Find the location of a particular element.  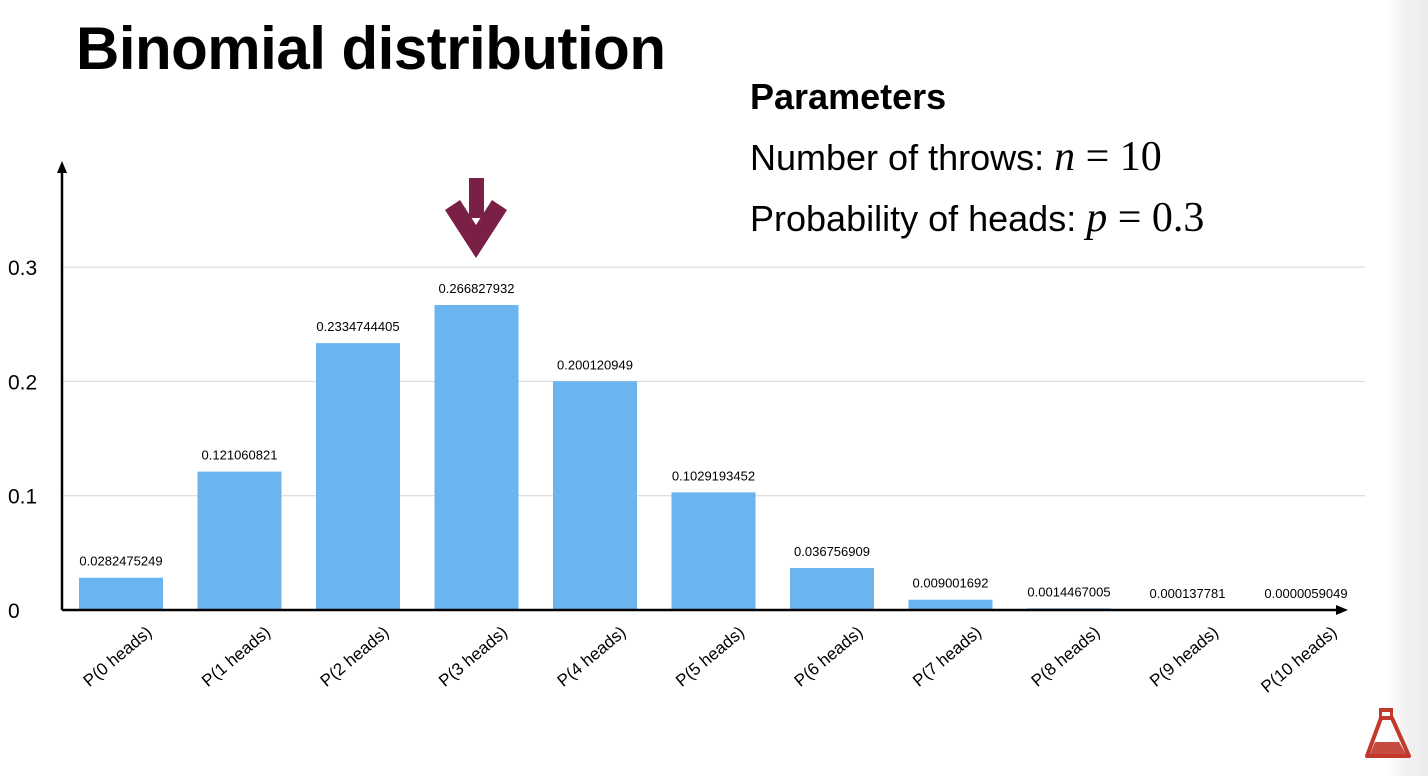

x-axis-arrowhead is located at coordinates (1342, 610).